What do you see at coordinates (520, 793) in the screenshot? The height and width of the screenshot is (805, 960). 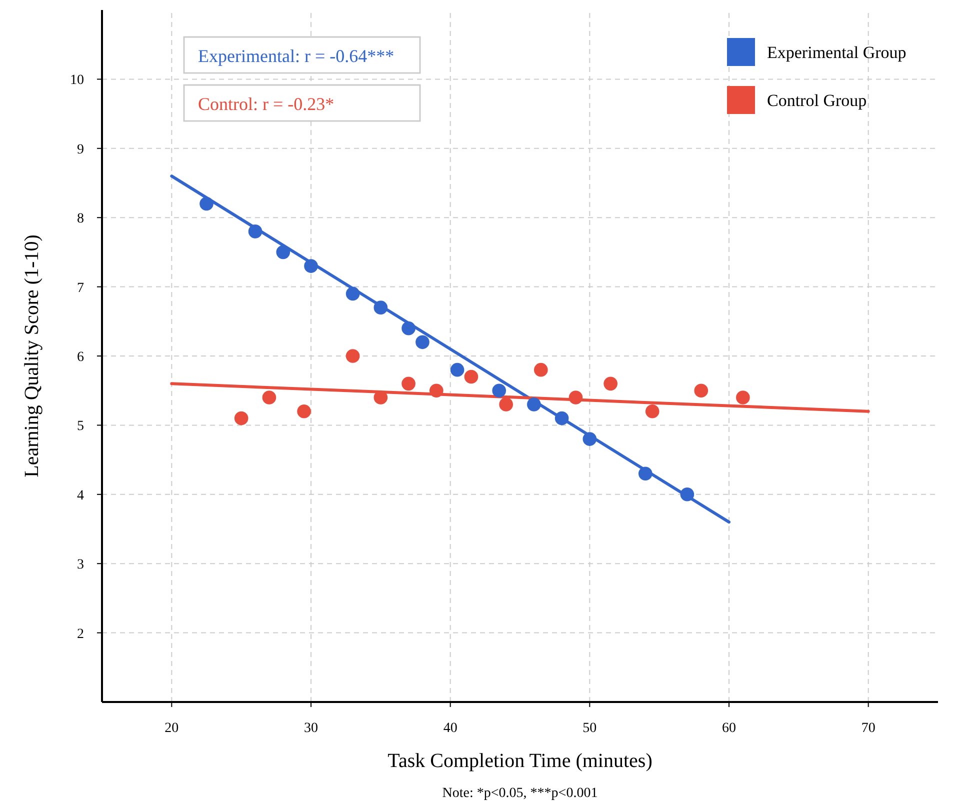 I see `text: Note: *p<0.05, ***p<0.001` at bounding box center [520, 793].